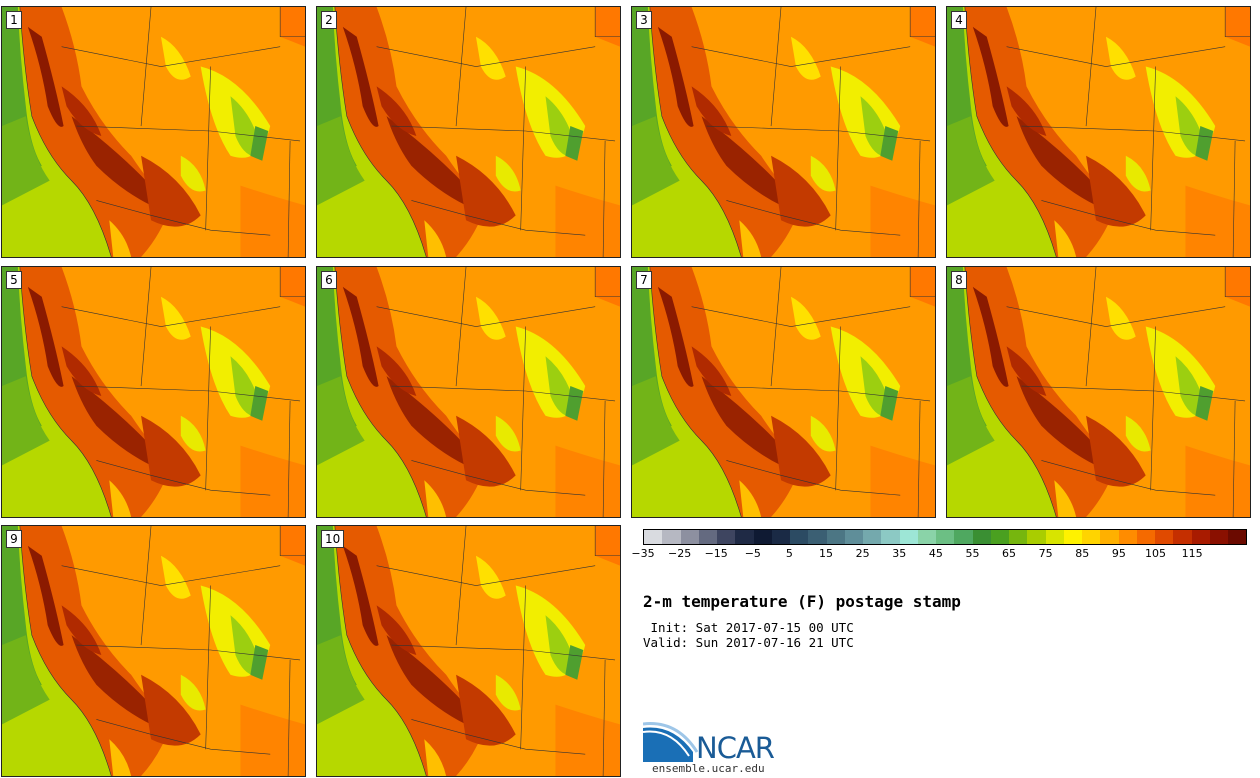  I want to click on member-number-label: 4, so click(959, 20).